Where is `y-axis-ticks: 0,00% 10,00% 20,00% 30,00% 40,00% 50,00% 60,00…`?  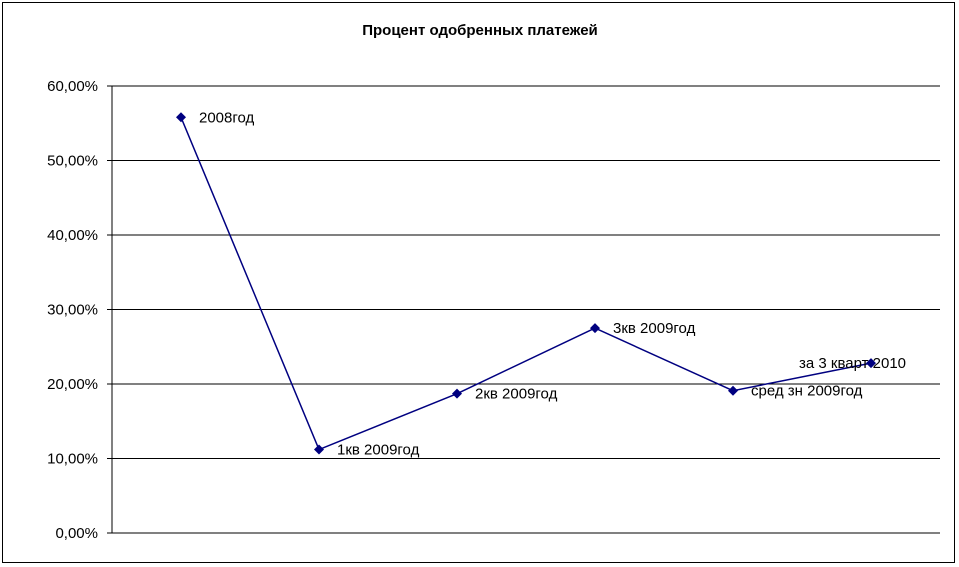 y-axis-ticks: 0,00% 10,00% 20,00% 30,00% 40,00% 50,00% 60,00… is located at coordinates (79, 310).